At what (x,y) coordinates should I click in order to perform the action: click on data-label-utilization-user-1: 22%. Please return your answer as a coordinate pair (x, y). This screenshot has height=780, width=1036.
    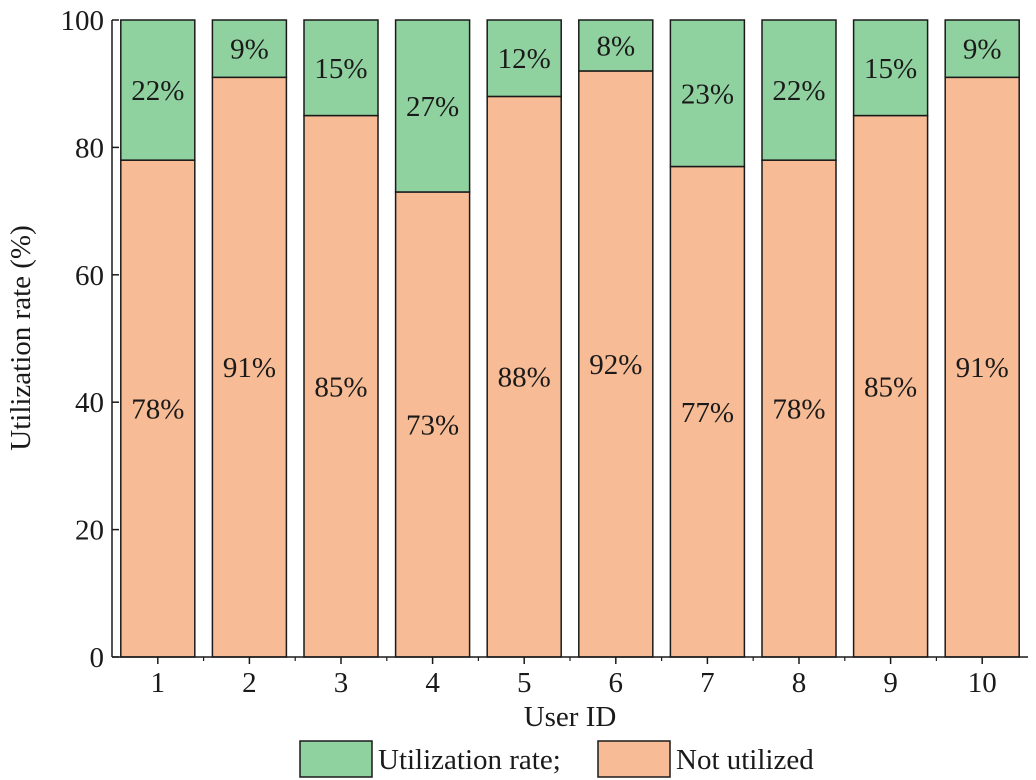
    Looking at the image, I should click on (157, 91).